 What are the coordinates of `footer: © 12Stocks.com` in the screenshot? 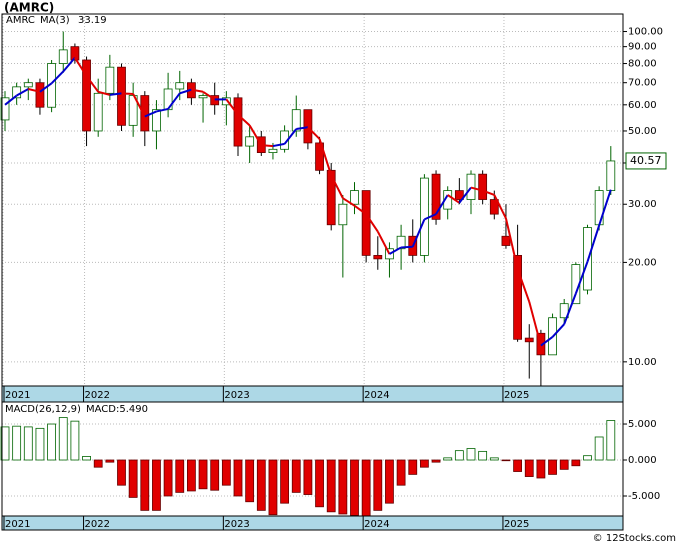 It's located at (634, 538).